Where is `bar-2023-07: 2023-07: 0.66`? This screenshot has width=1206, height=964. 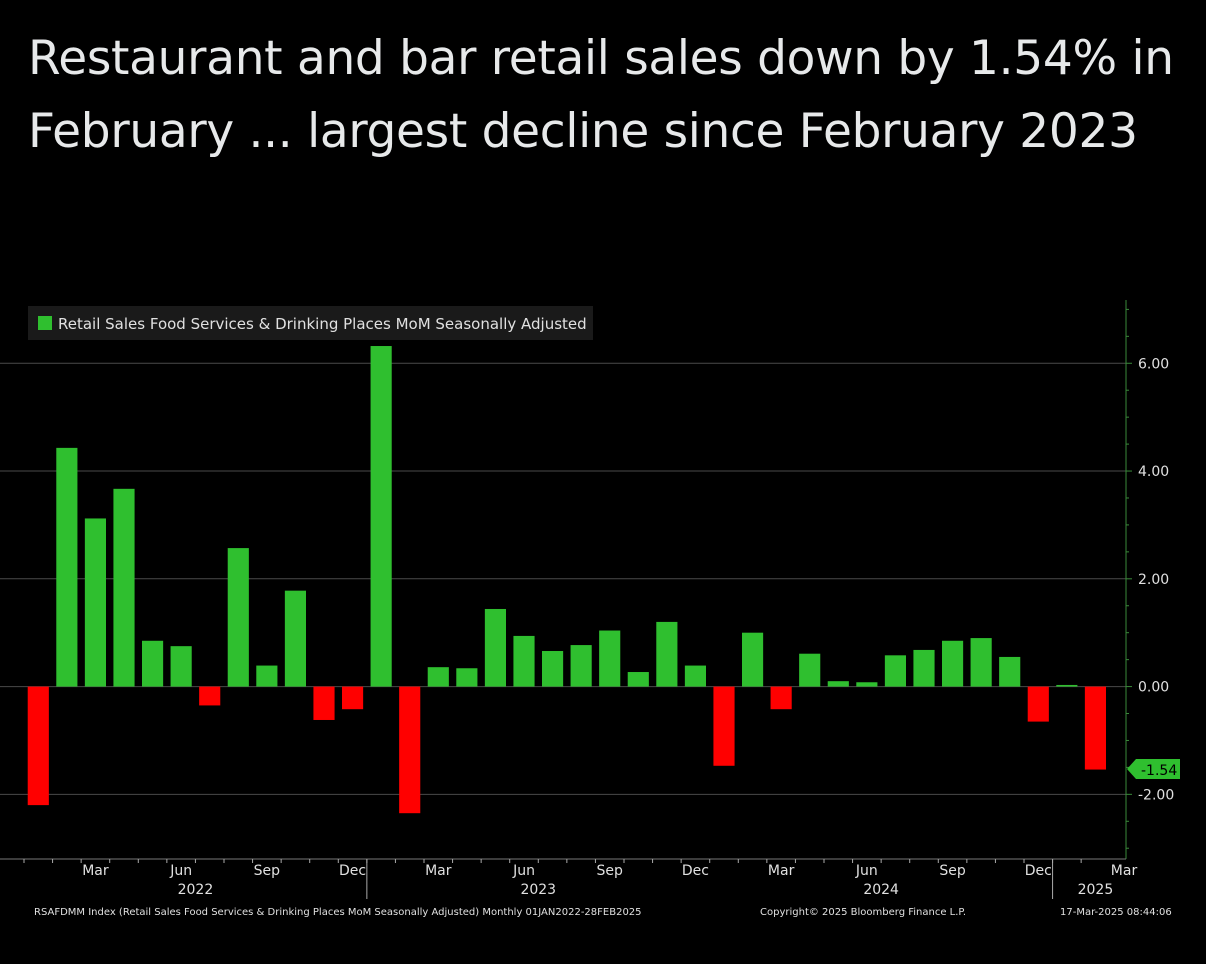 bar-2023-07: 2023-07: 0.66 is located at coordinates (553, 669).